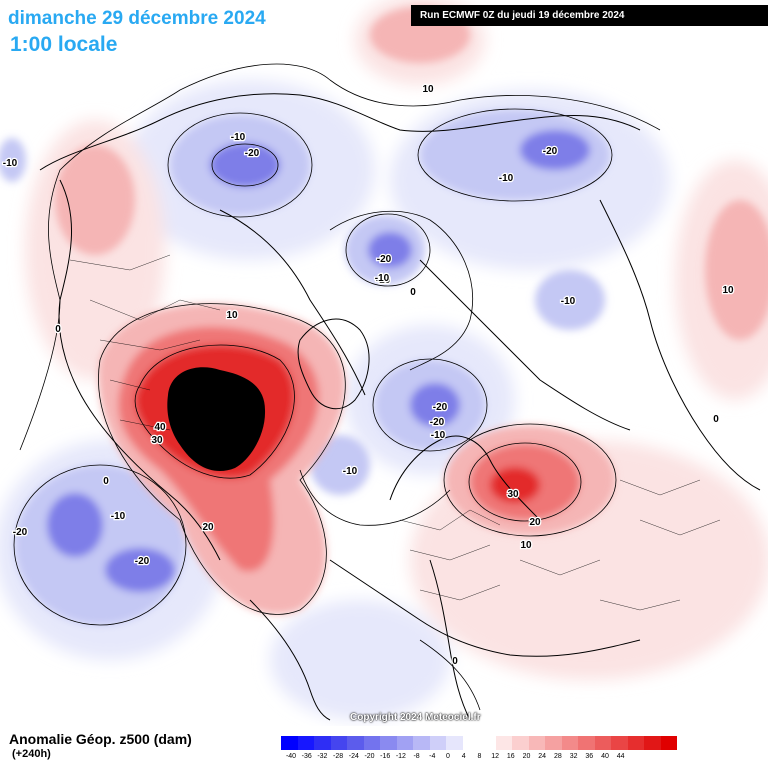 Image resolution: width=768 pixels, height=768 pixels. I want to click on colorbar, so click(479, 743).